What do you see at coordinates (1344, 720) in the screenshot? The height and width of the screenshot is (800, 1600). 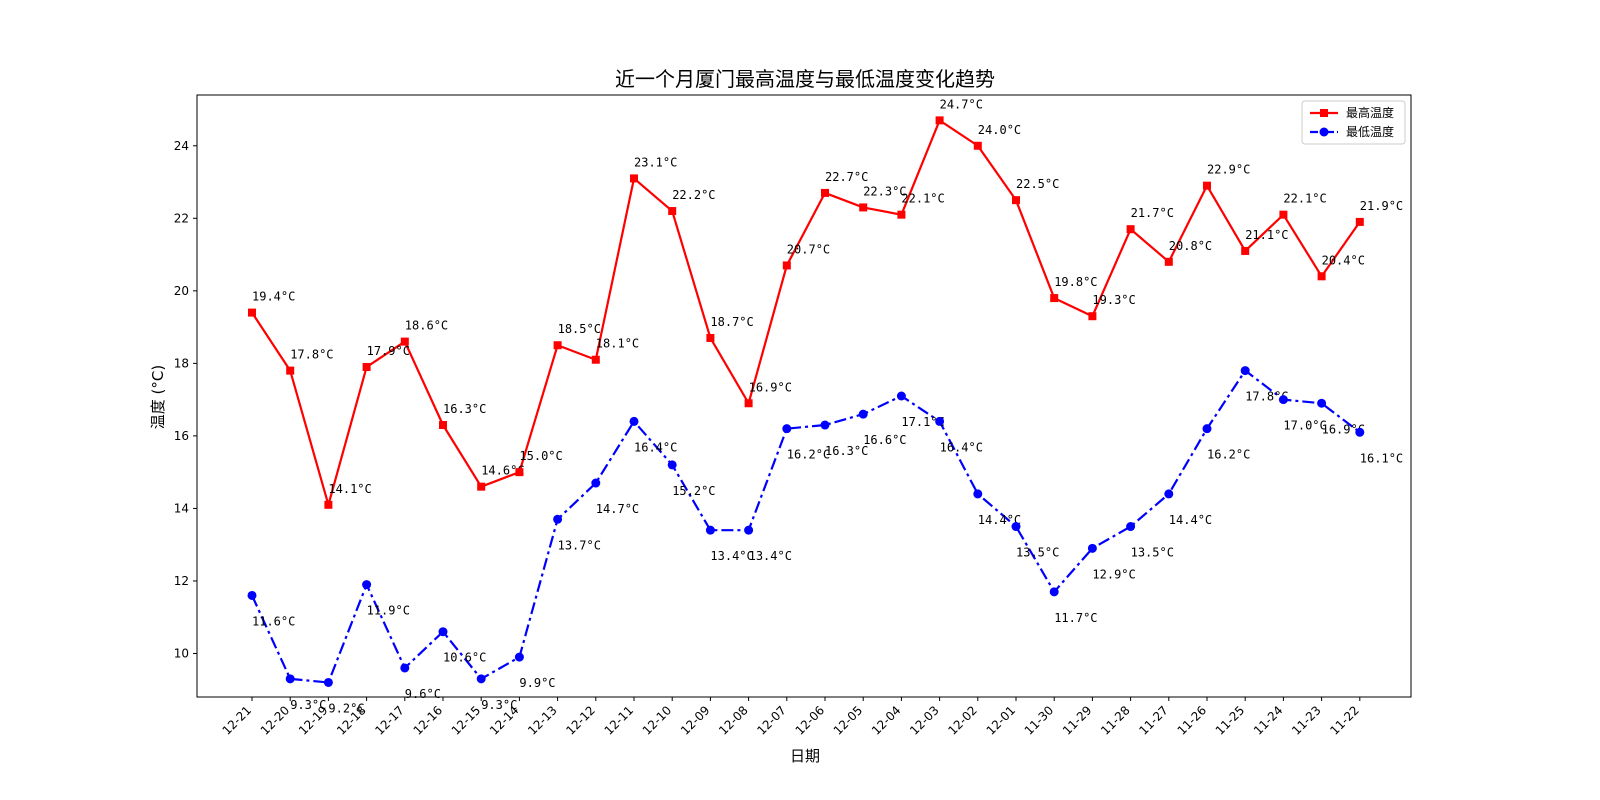 I see `x-tick-label: 11-22` at bounding box center [1344, 720].